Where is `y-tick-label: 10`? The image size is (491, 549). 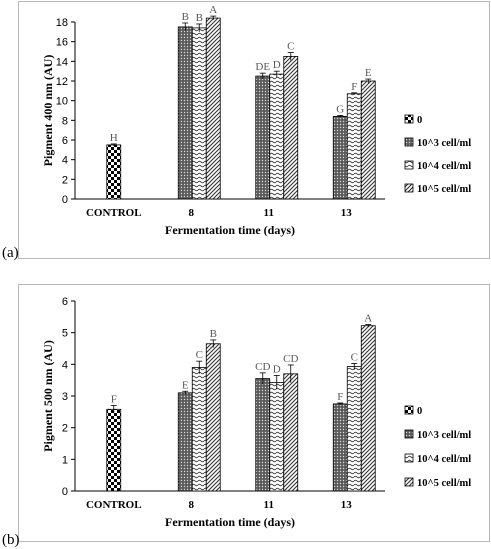
y-tick-label: 10 is located at coordinates (62, 102).